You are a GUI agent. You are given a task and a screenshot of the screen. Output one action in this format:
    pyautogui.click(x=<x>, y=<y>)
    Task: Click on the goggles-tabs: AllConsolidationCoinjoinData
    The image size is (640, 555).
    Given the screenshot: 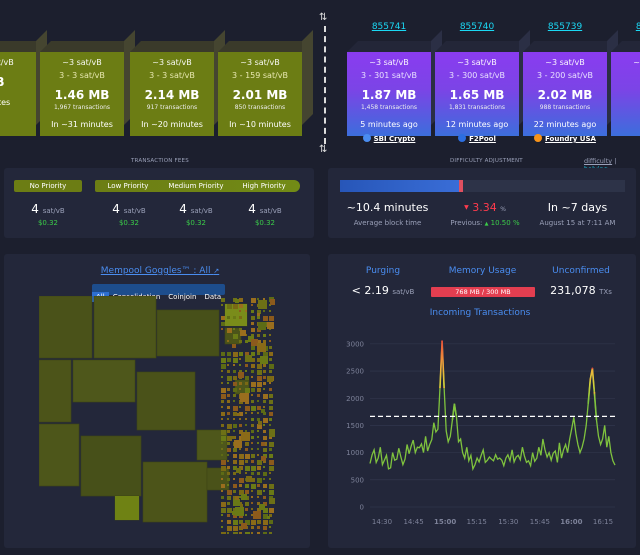 What is the action you would take?
    pyautogui.click(x=159, y=293)
    